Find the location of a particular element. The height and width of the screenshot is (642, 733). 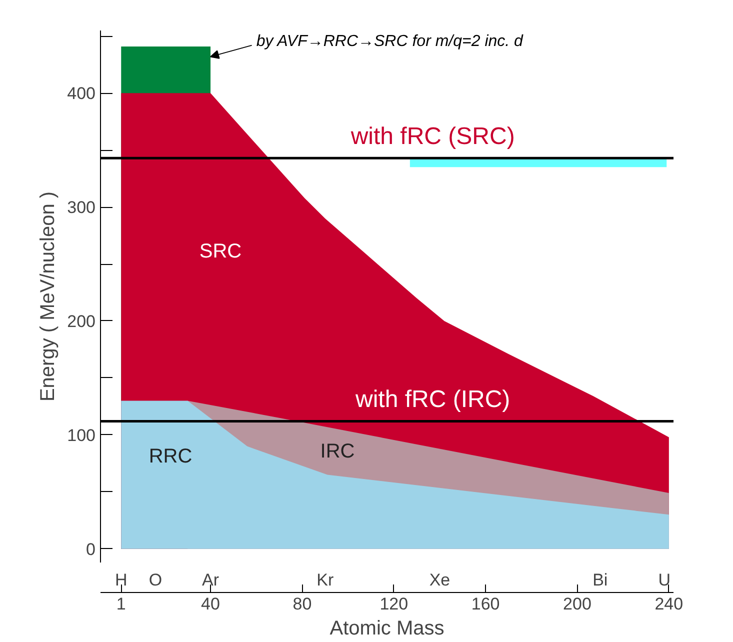

text: Xe is located at coordinates (439, 580).